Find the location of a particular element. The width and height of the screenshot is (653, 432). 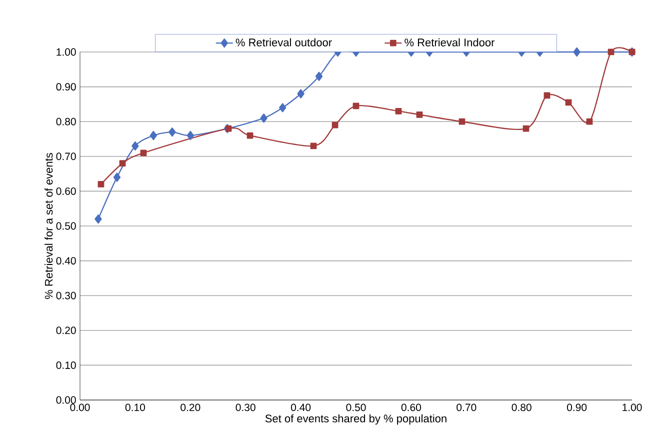

y-tick-label: 0.10 is located at coordinates (66, 365).